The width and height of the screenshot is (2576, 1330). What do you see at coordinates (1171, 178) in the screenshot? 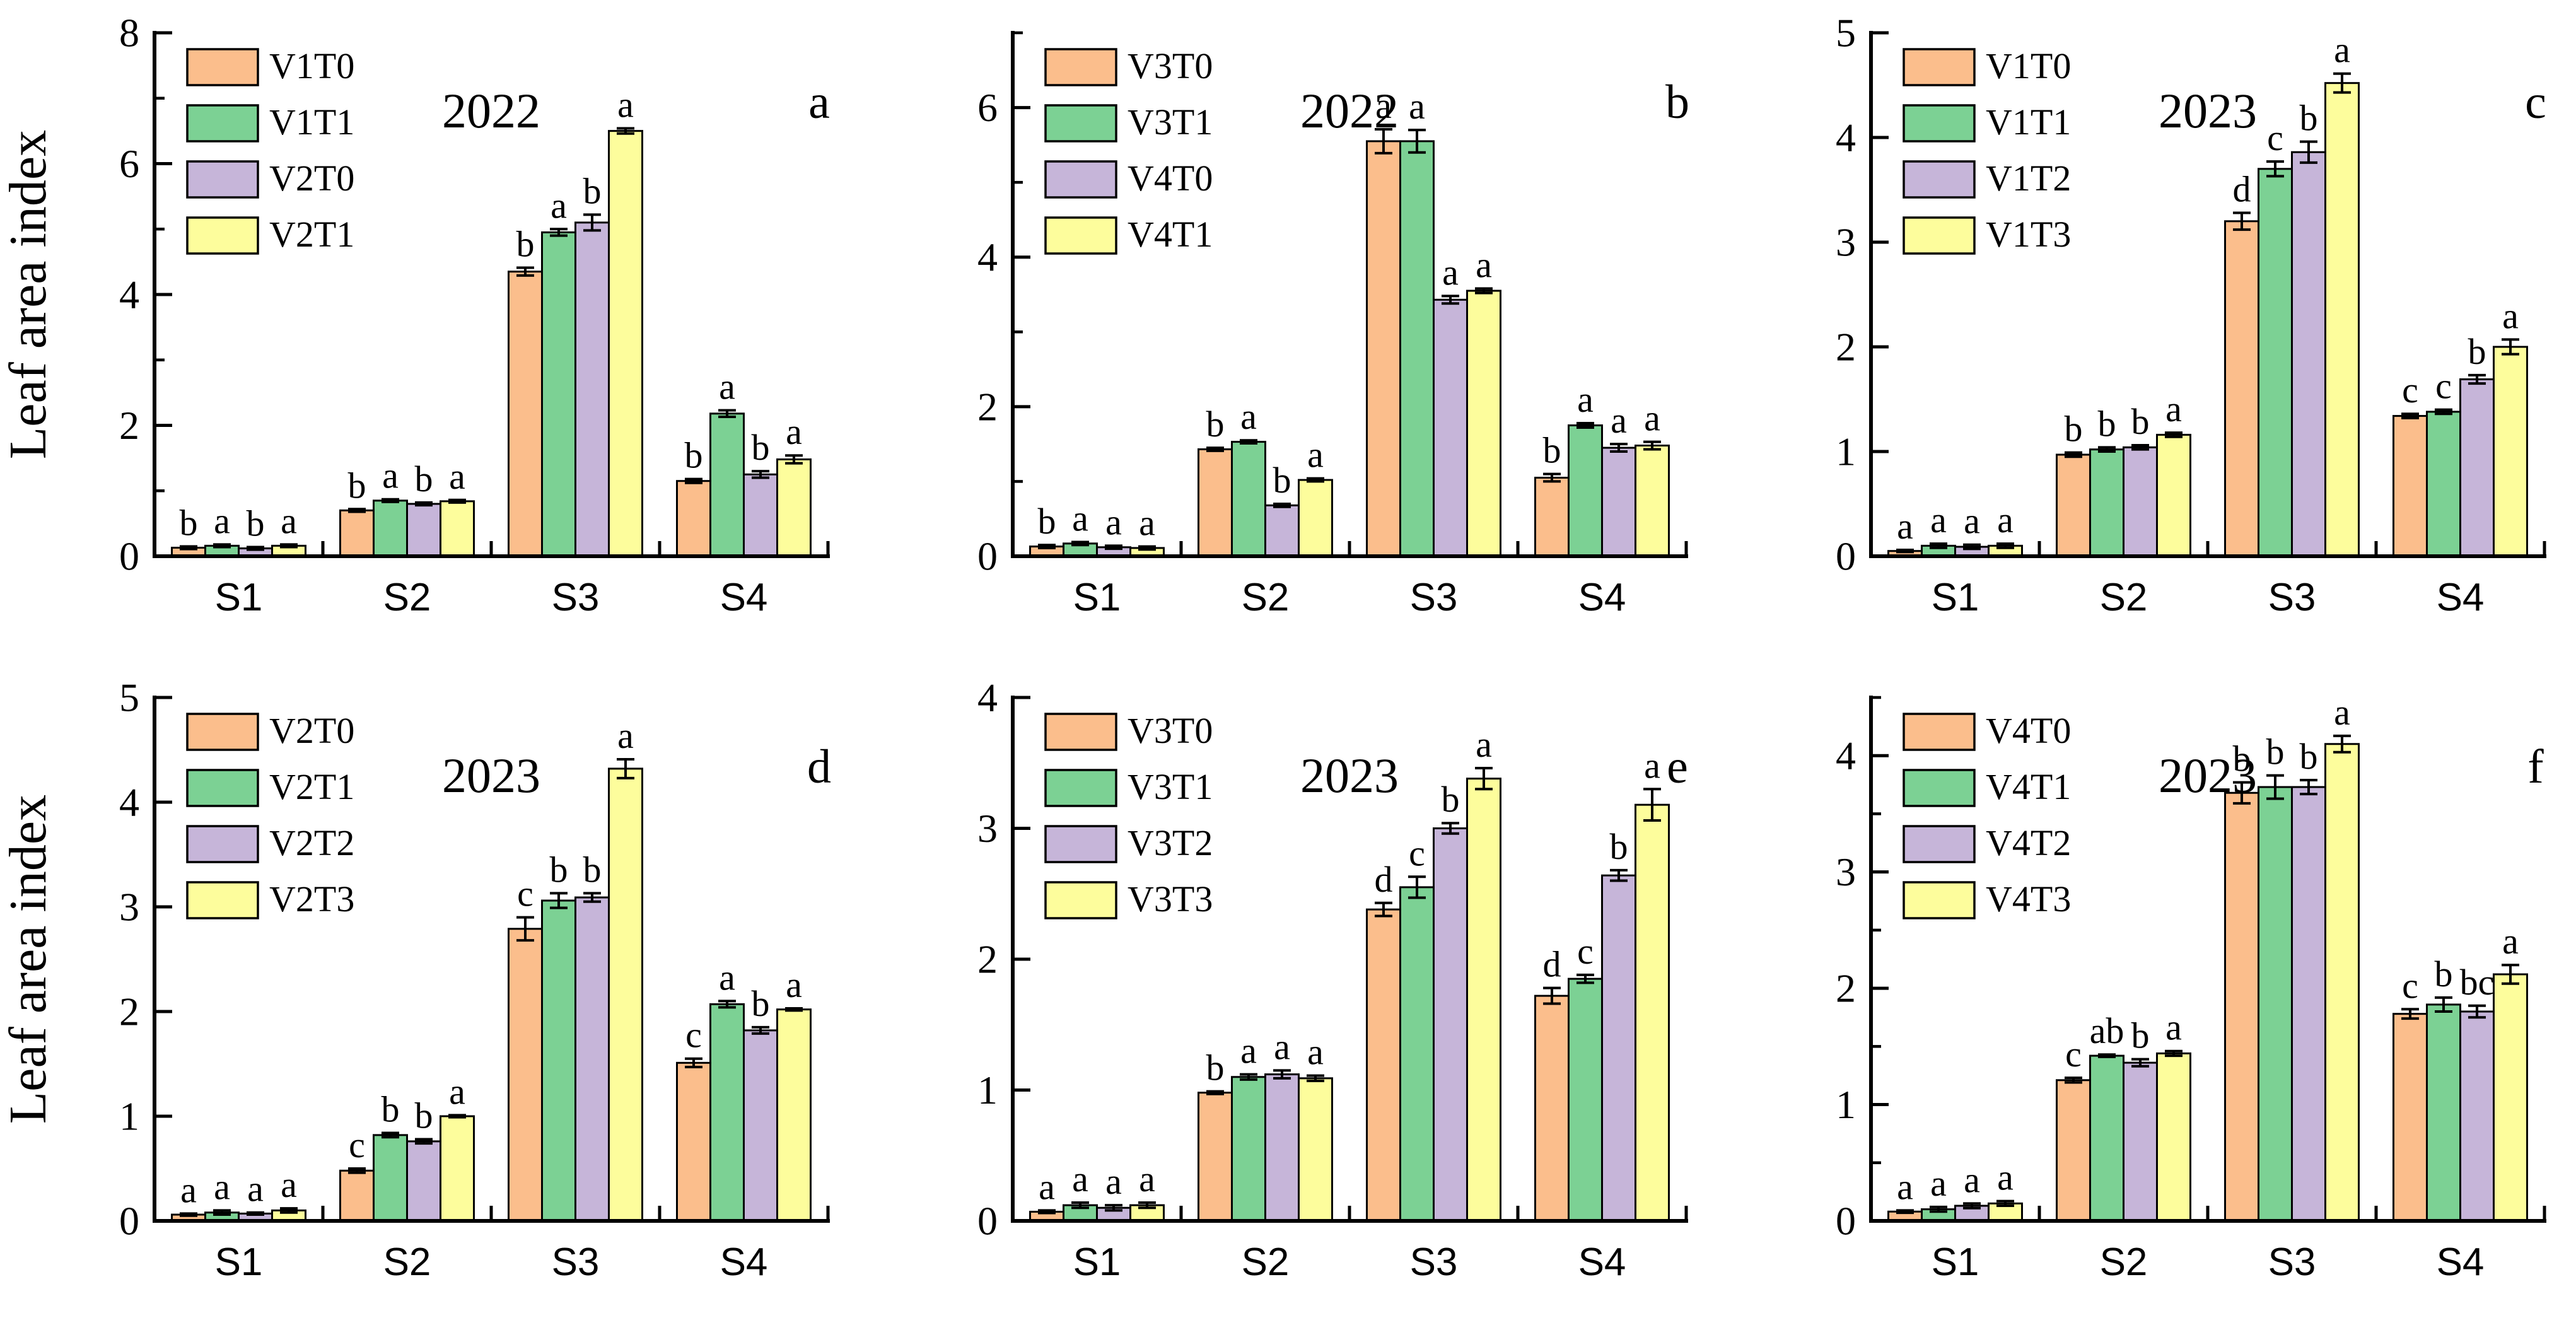
I see `legend-label-V4T0: V4T0` at bounding box center [1171, 178].